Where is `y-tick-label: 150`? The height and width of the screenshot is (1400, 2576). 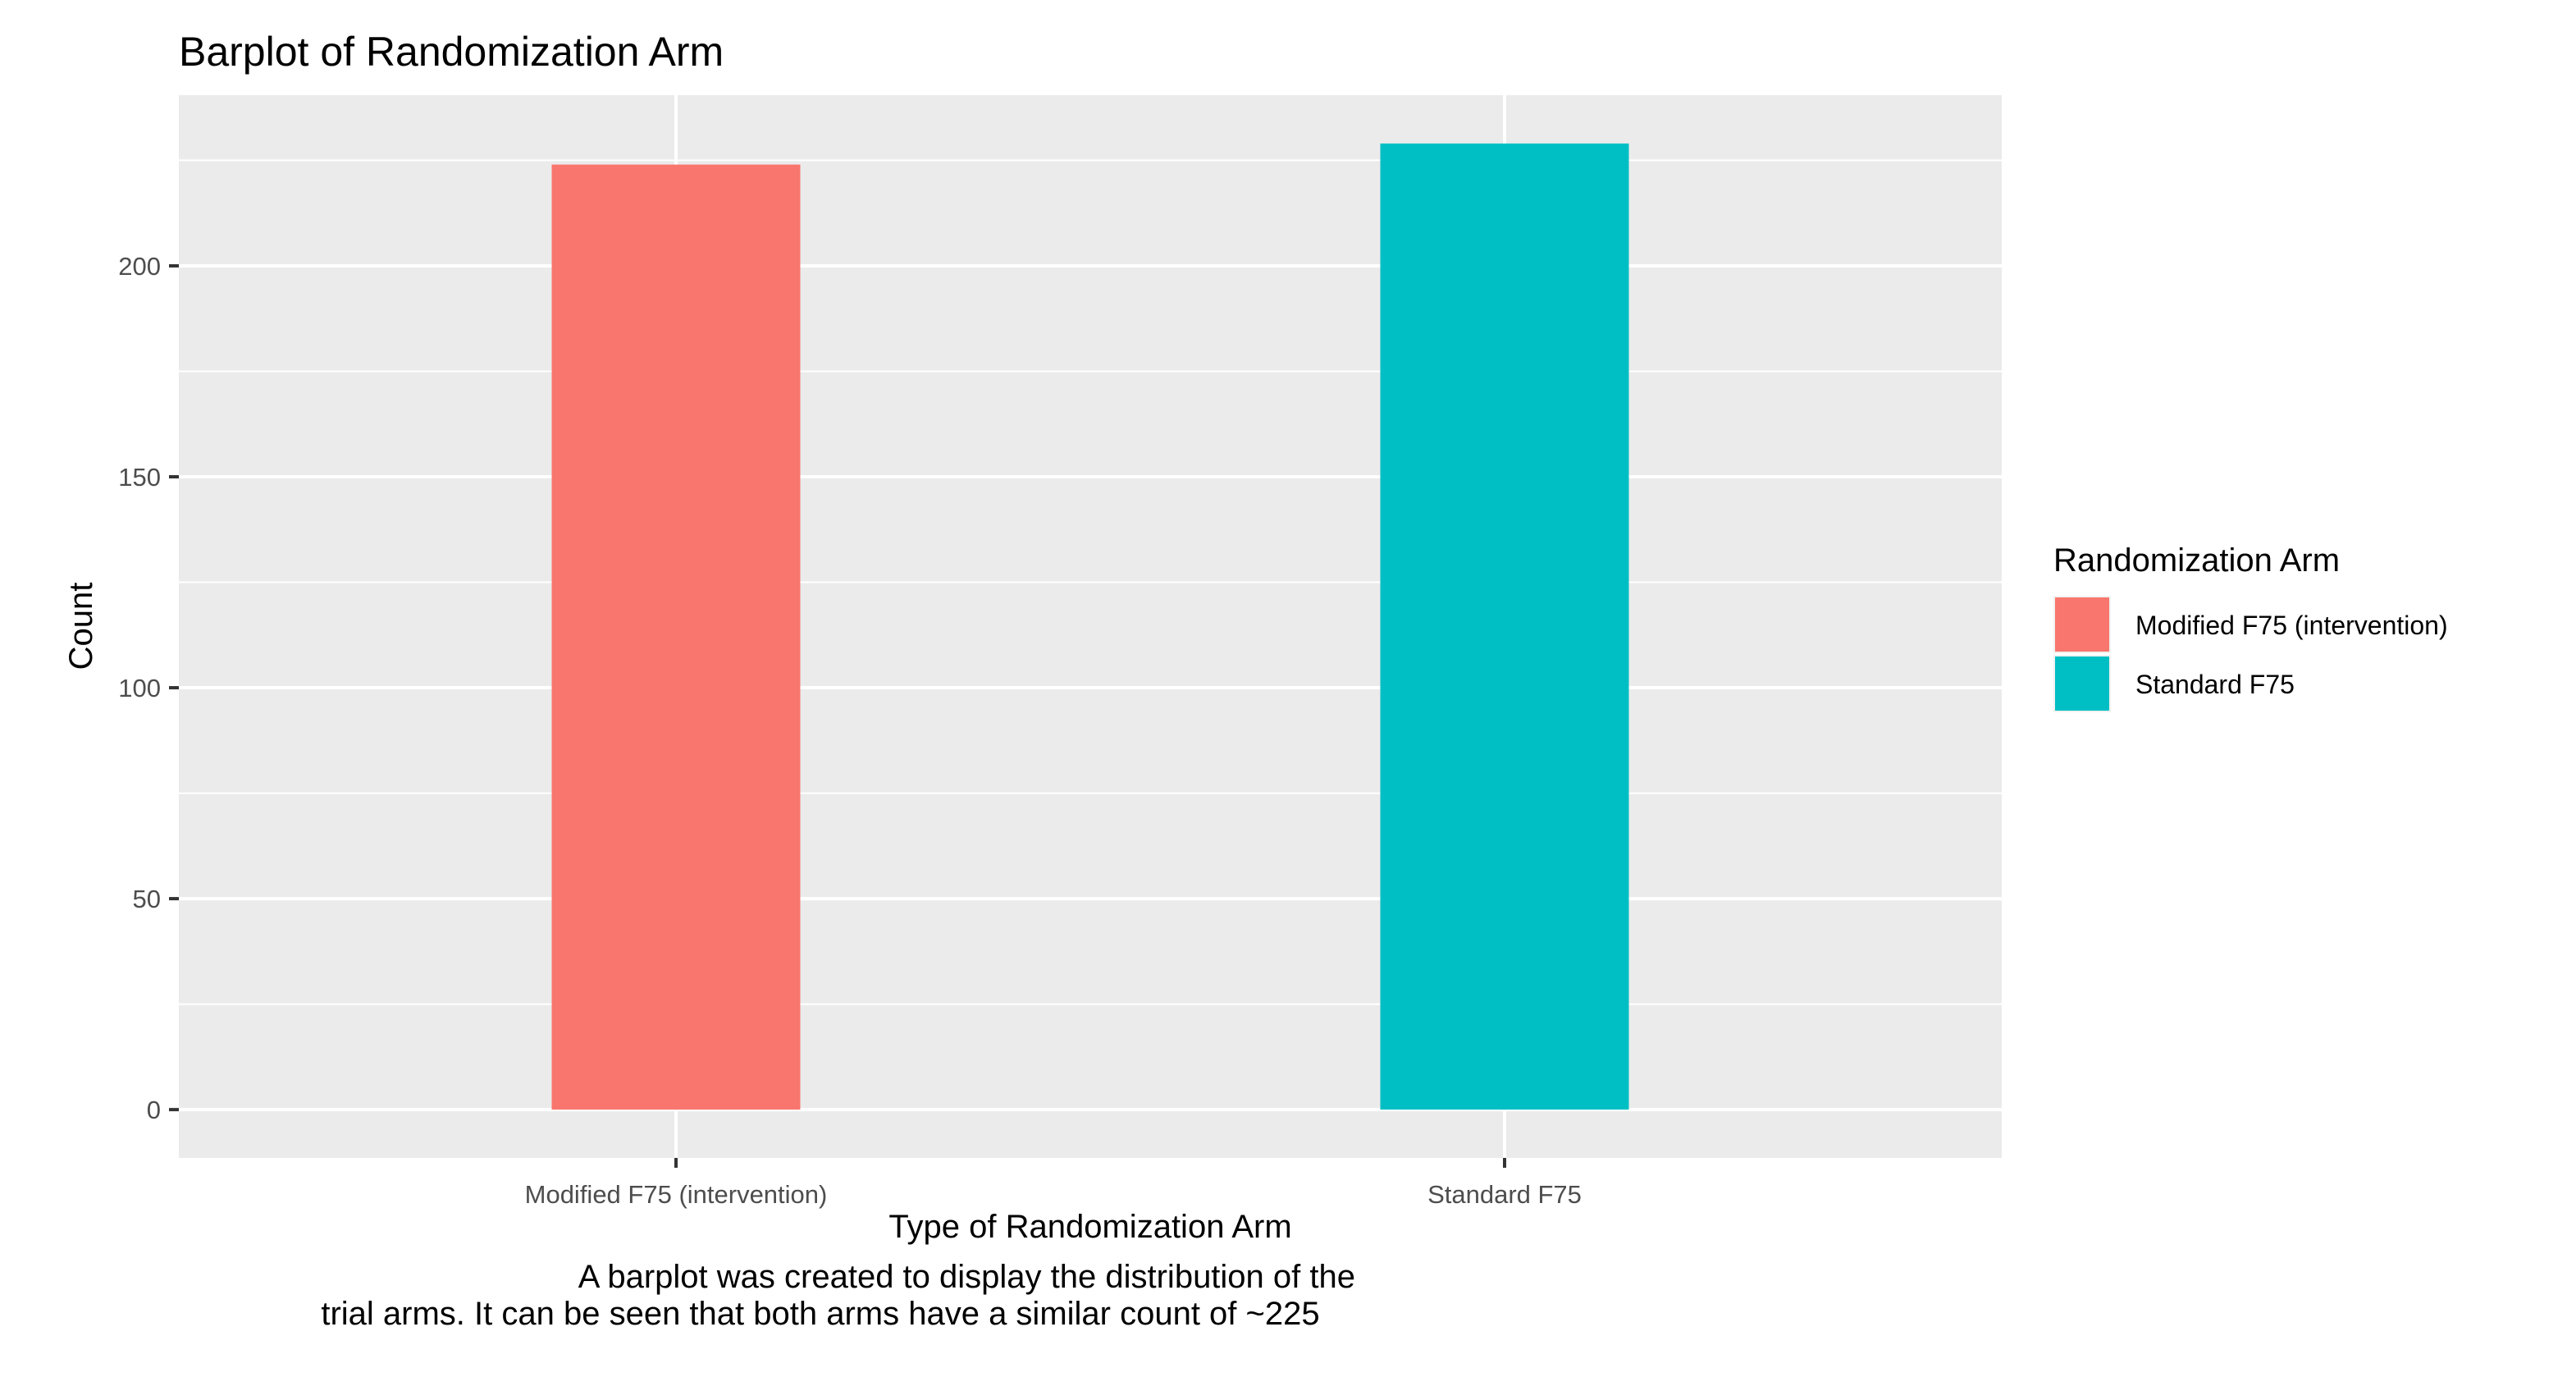 y-tick-label: 150 is located at coordinates (139, 477).